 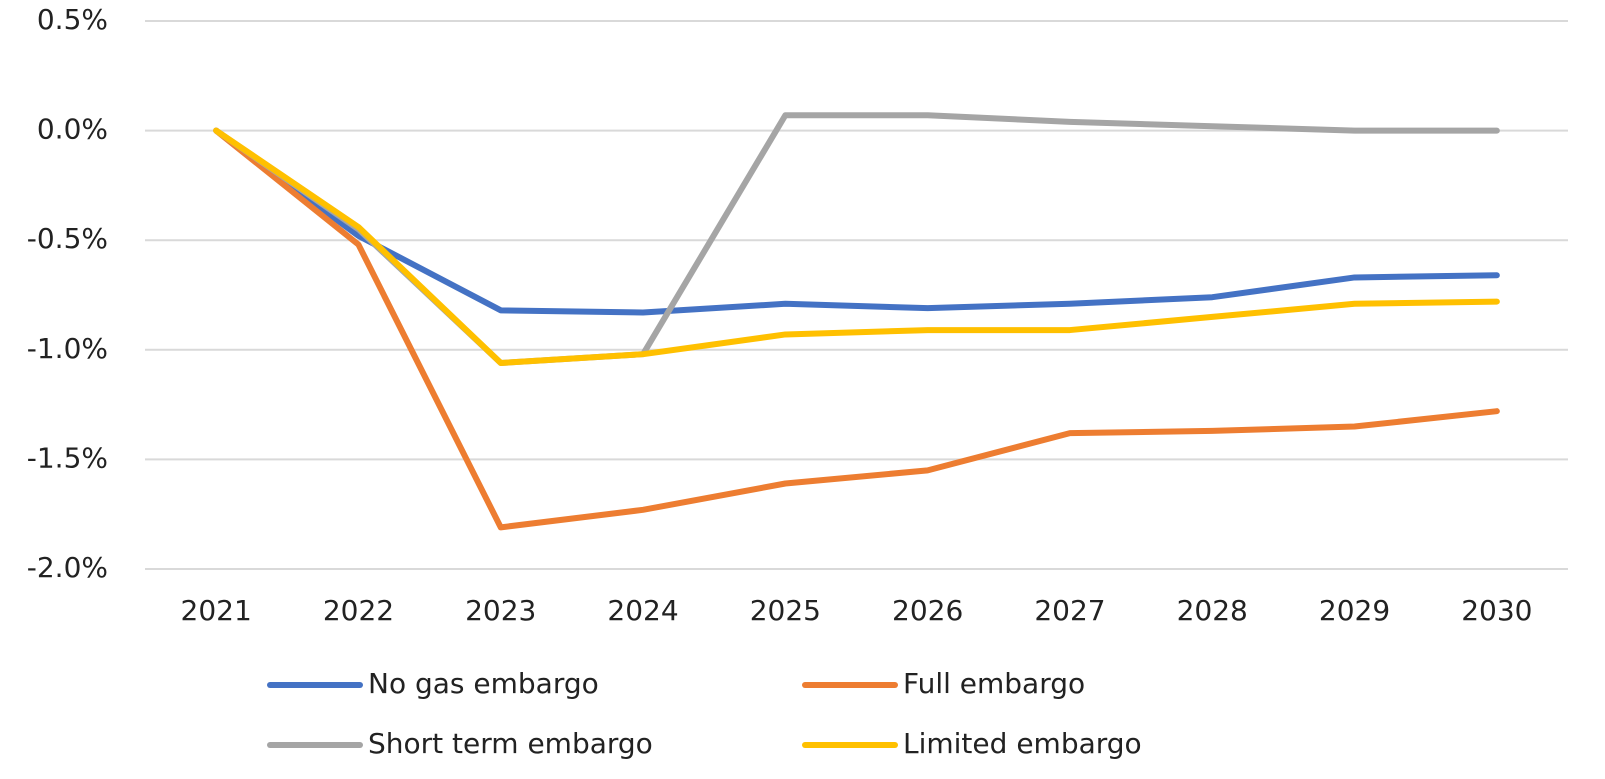 What do you see at coordinates (67, 457) in the screenshot?
I see `y-tick-label: -1.5%` at bounding box center [67, 457].